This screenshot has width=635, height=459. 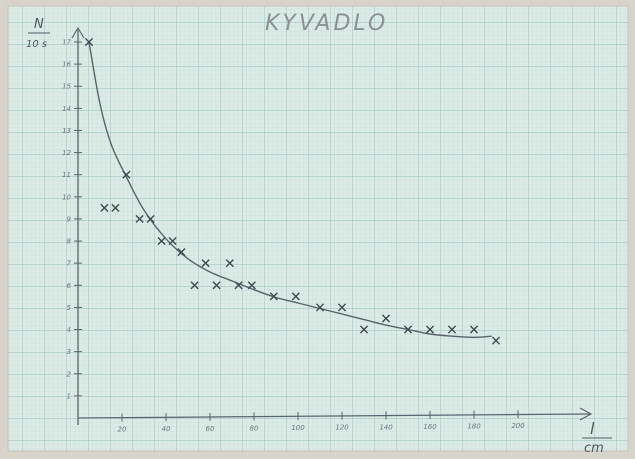 I want to click on x-axis-label-denominator: cm, so click(x=594, y=448).